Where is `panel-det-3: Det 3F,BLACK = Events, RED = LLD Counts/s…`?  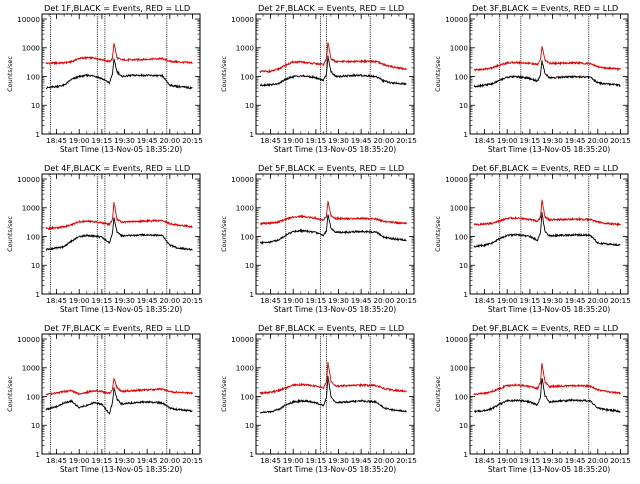 panel-det-3: Det 3F,BLACK = Events, RED = LLD Counts/s… is located at coordinates (532, 78).